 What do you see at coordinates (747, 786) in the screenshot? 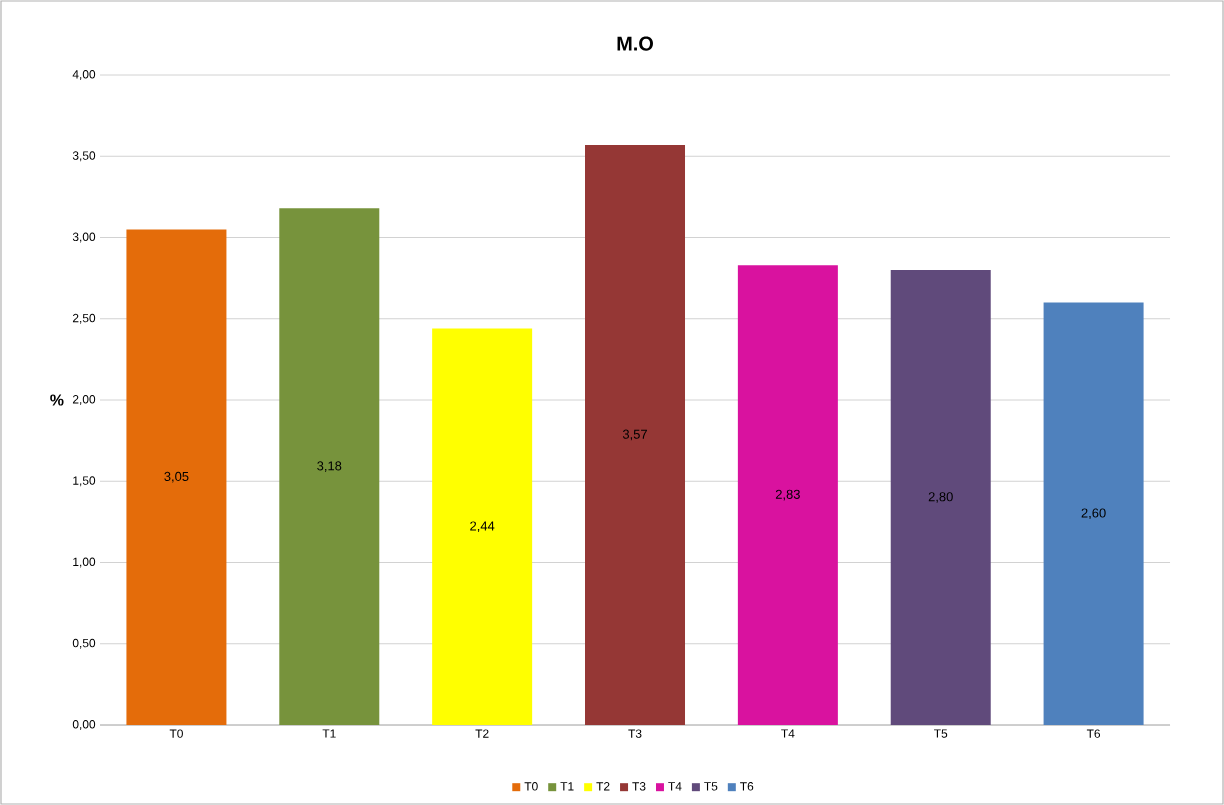
I see `legend-label: T6` at bounding box center [747, 786].